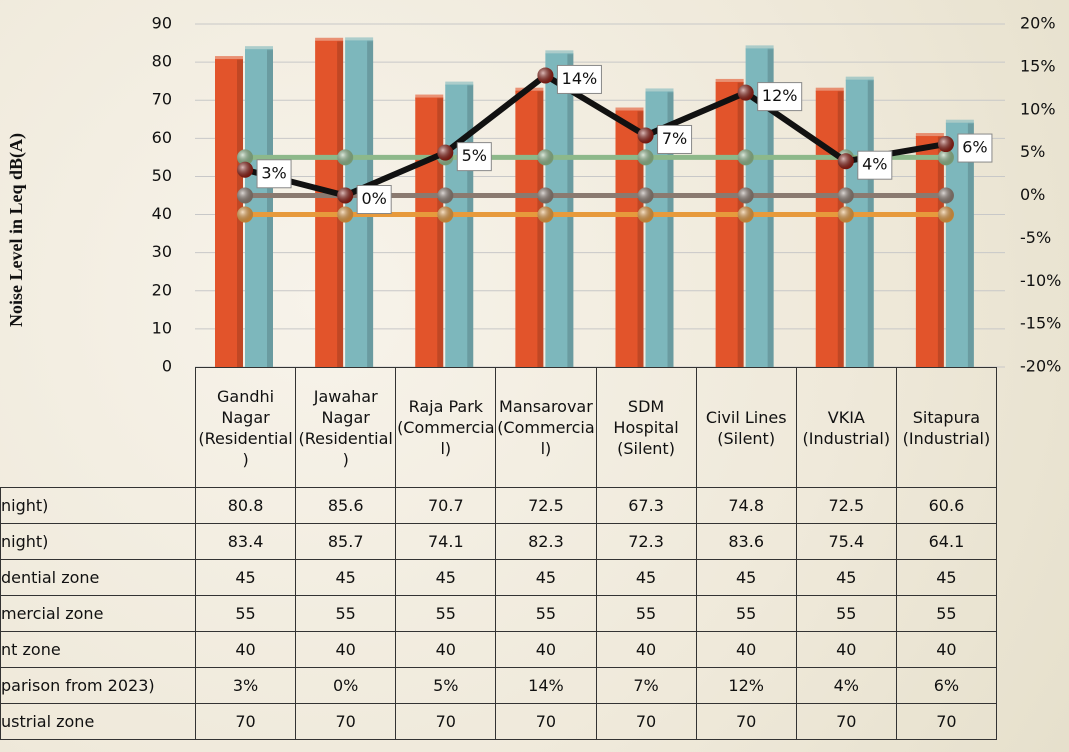 Image resolution: width=1069 pixels, height=752 pixels. What do you see at coordinates (245, 427) in the screenshot?
I see `category-label: Gandhi Nagar (Residential)` at bounding box center [245, 427].